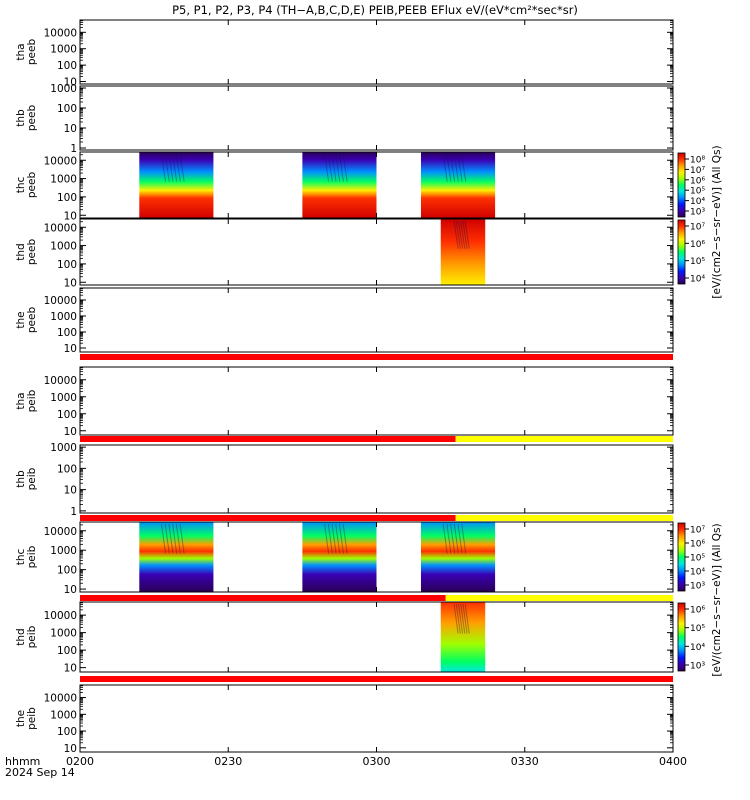 Image resolution: width=750 pixels, height=800 pixels. I want to click on panel-thd-peib: 10000 1000 100 10 thd peib, so click(344, 638).